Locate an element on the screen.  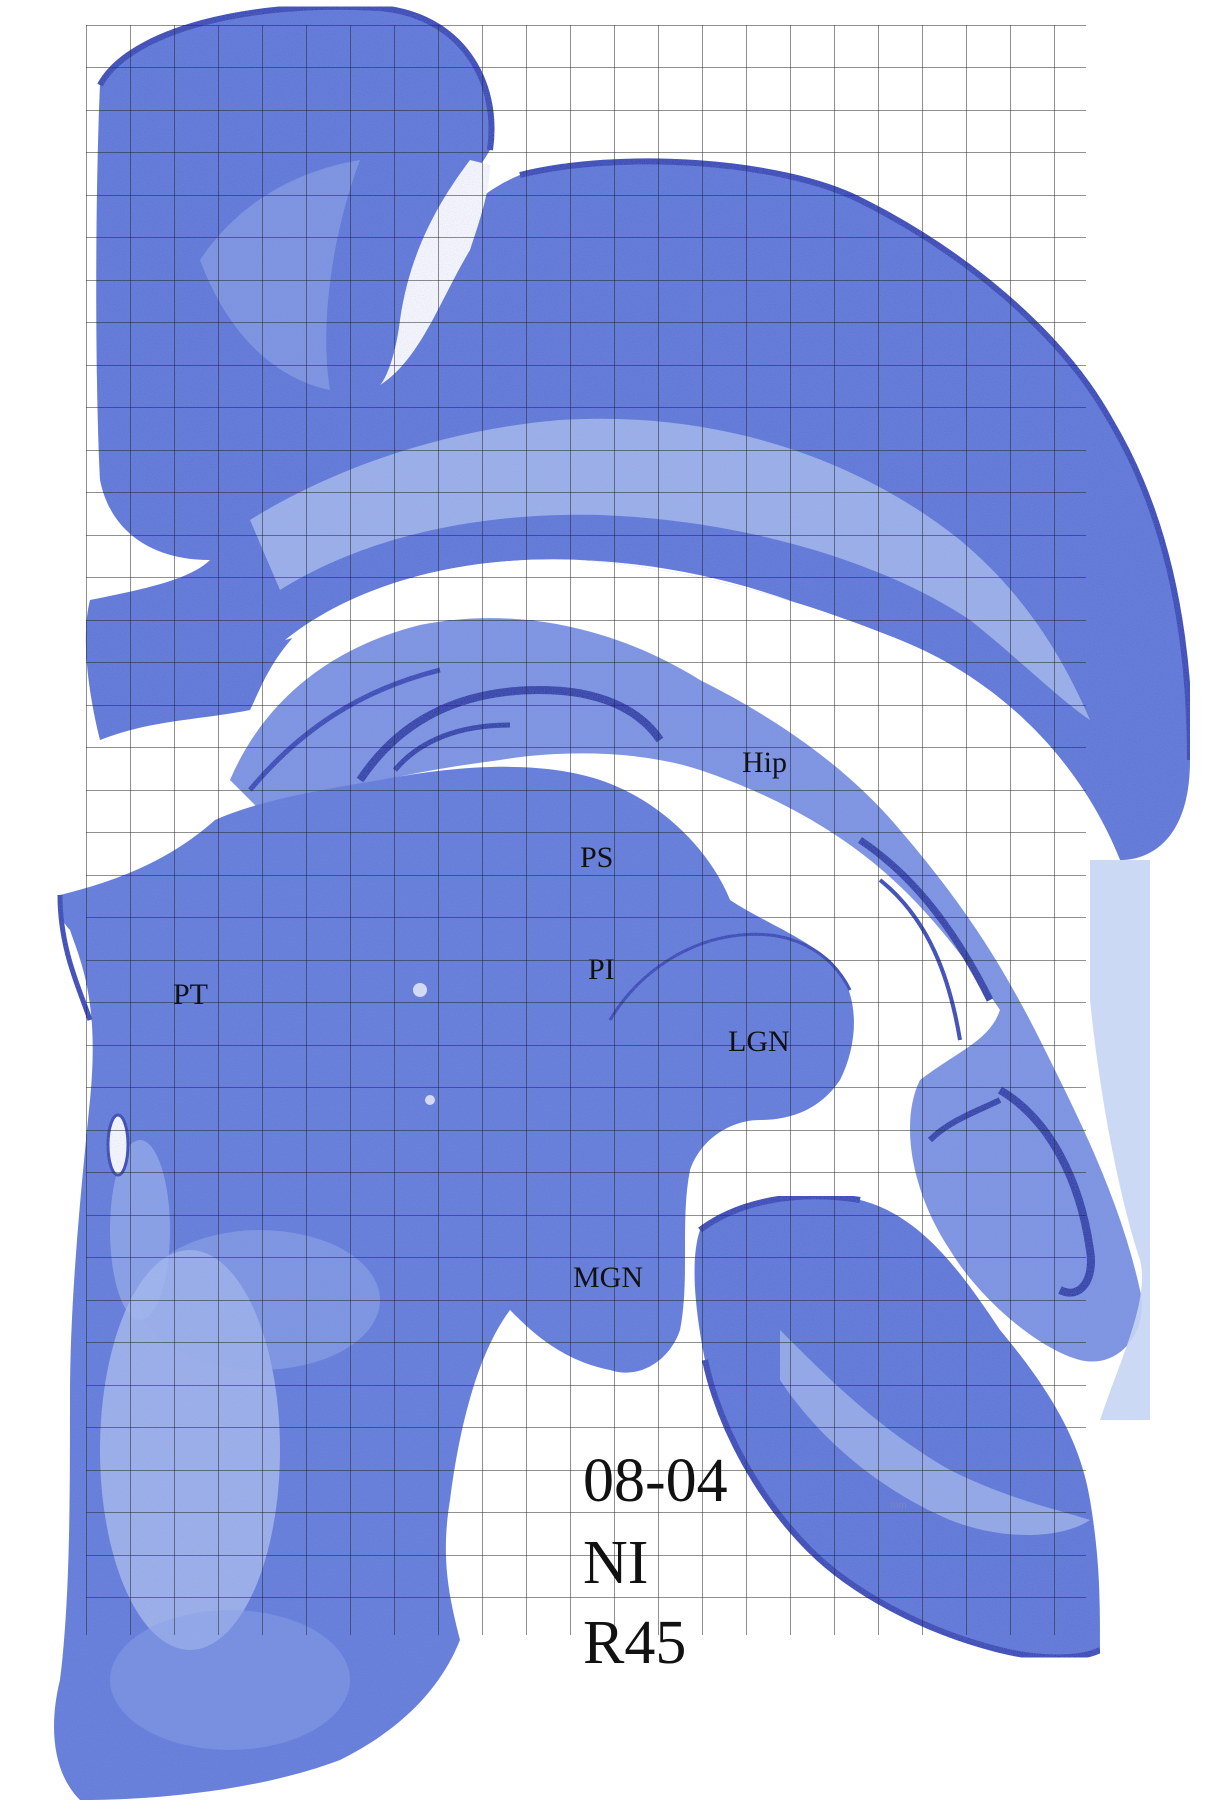
section-id-line-1: 08-04 is located at coordinates (655, 1481).